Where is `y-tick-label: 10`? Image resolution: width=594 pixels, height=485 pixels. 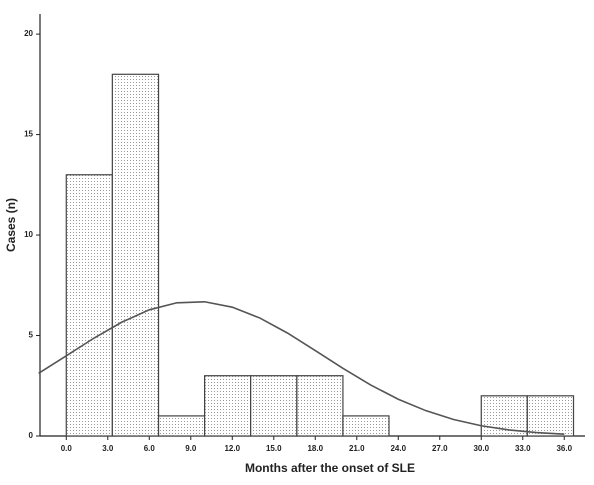
y-tick-label: 10 is located at coordinates (28, 234).